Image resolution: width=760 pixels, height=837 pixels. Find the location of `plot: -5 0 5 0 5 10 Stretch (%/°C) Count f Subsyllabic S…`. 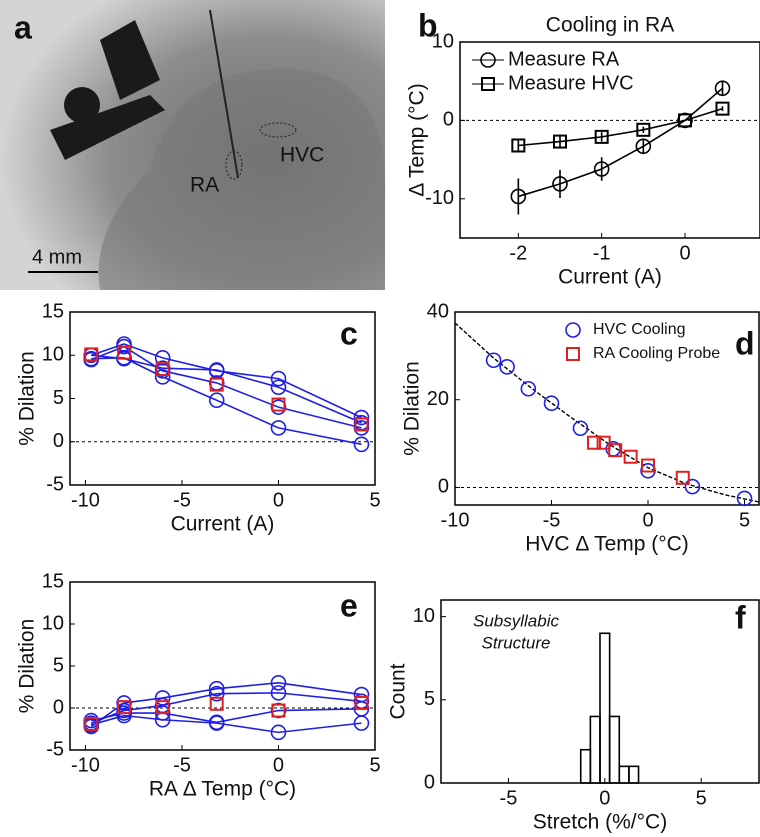

plot: -5 0 5 0 5 10 Stretch (%/°C) Count f Subsyllabic S… is located at coordinates (573, 716).